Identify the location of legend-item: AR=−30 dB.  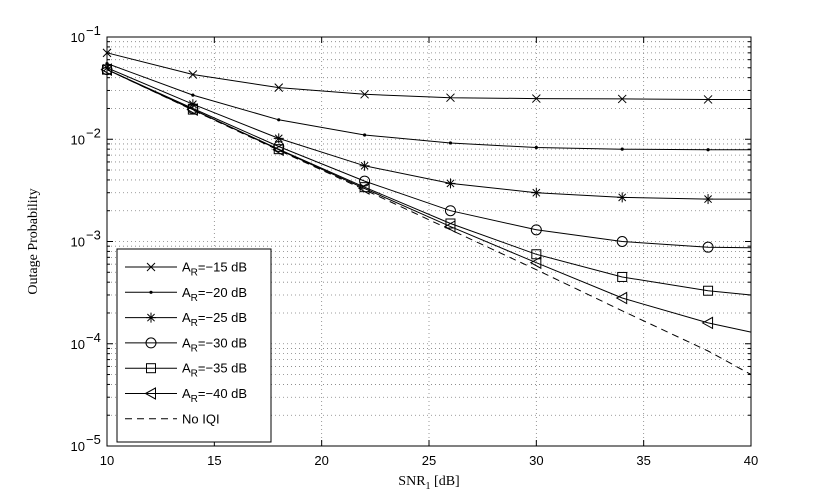
(186, 344).